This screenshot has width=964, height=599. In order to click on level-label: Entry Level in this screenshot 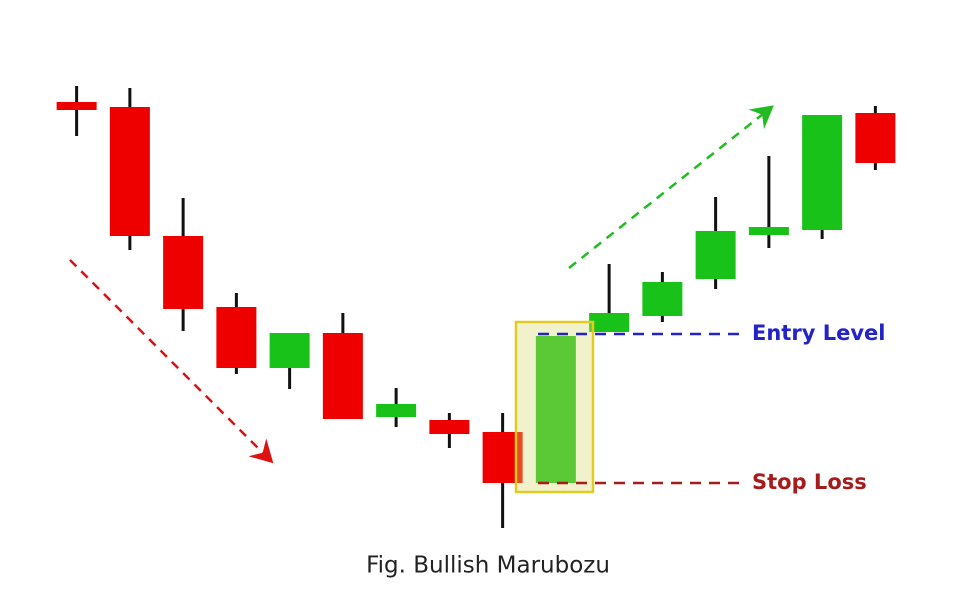, I will do `click(818, 333)`.